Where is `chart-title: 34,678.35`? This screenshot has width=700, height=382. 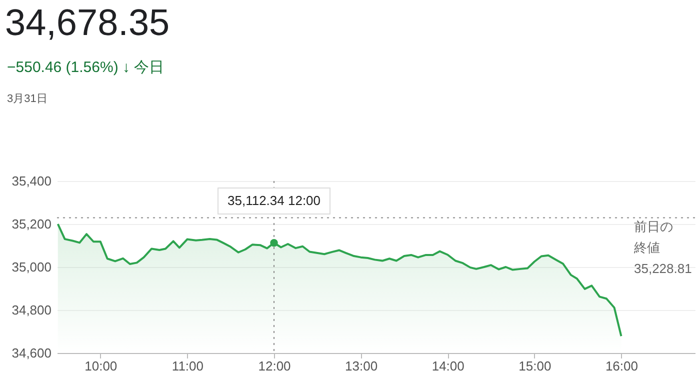 chart-title: 34,678.35 is located at coordinates (87, 22).